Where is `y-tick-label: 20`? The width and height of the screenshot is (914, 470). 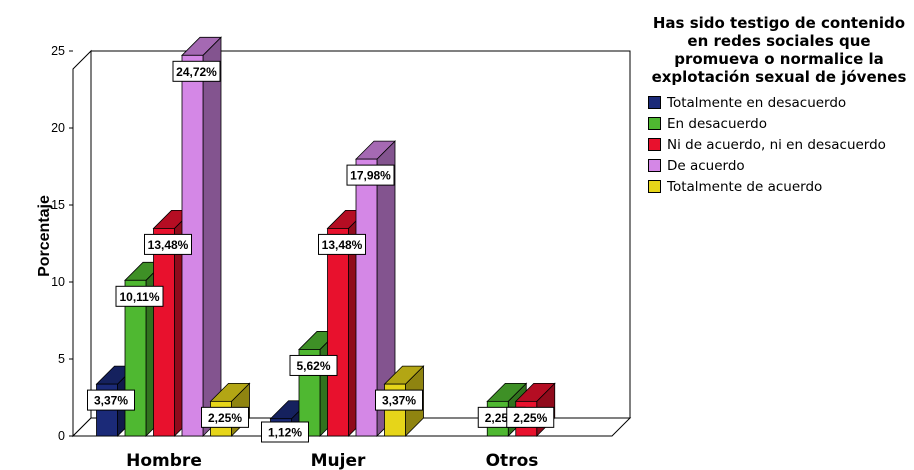
y-tick-label: 20 is located at coordinates (58, 128).